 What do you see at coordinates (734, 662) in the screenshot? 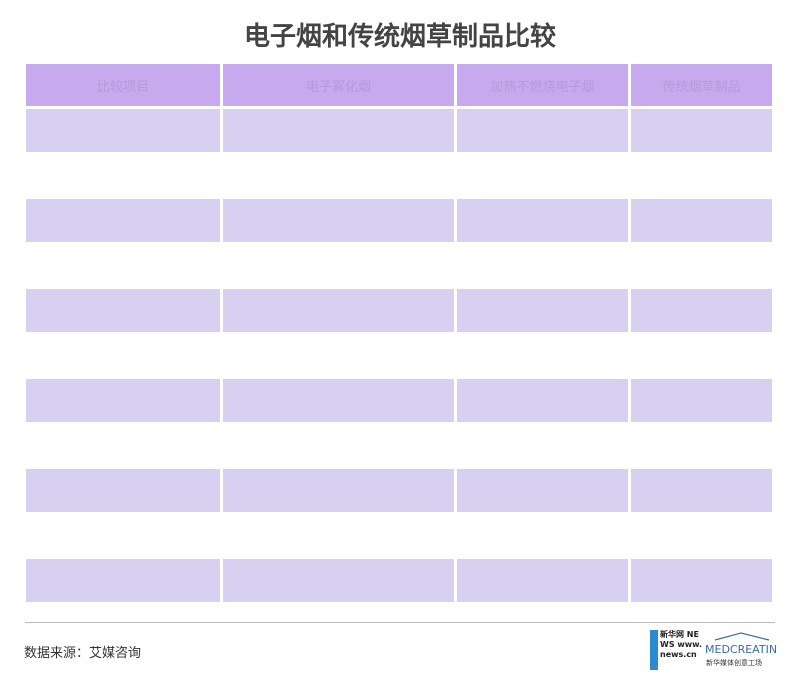
I see `svg-text: 新华媒体创意工场` at bounding box center [734, 662].